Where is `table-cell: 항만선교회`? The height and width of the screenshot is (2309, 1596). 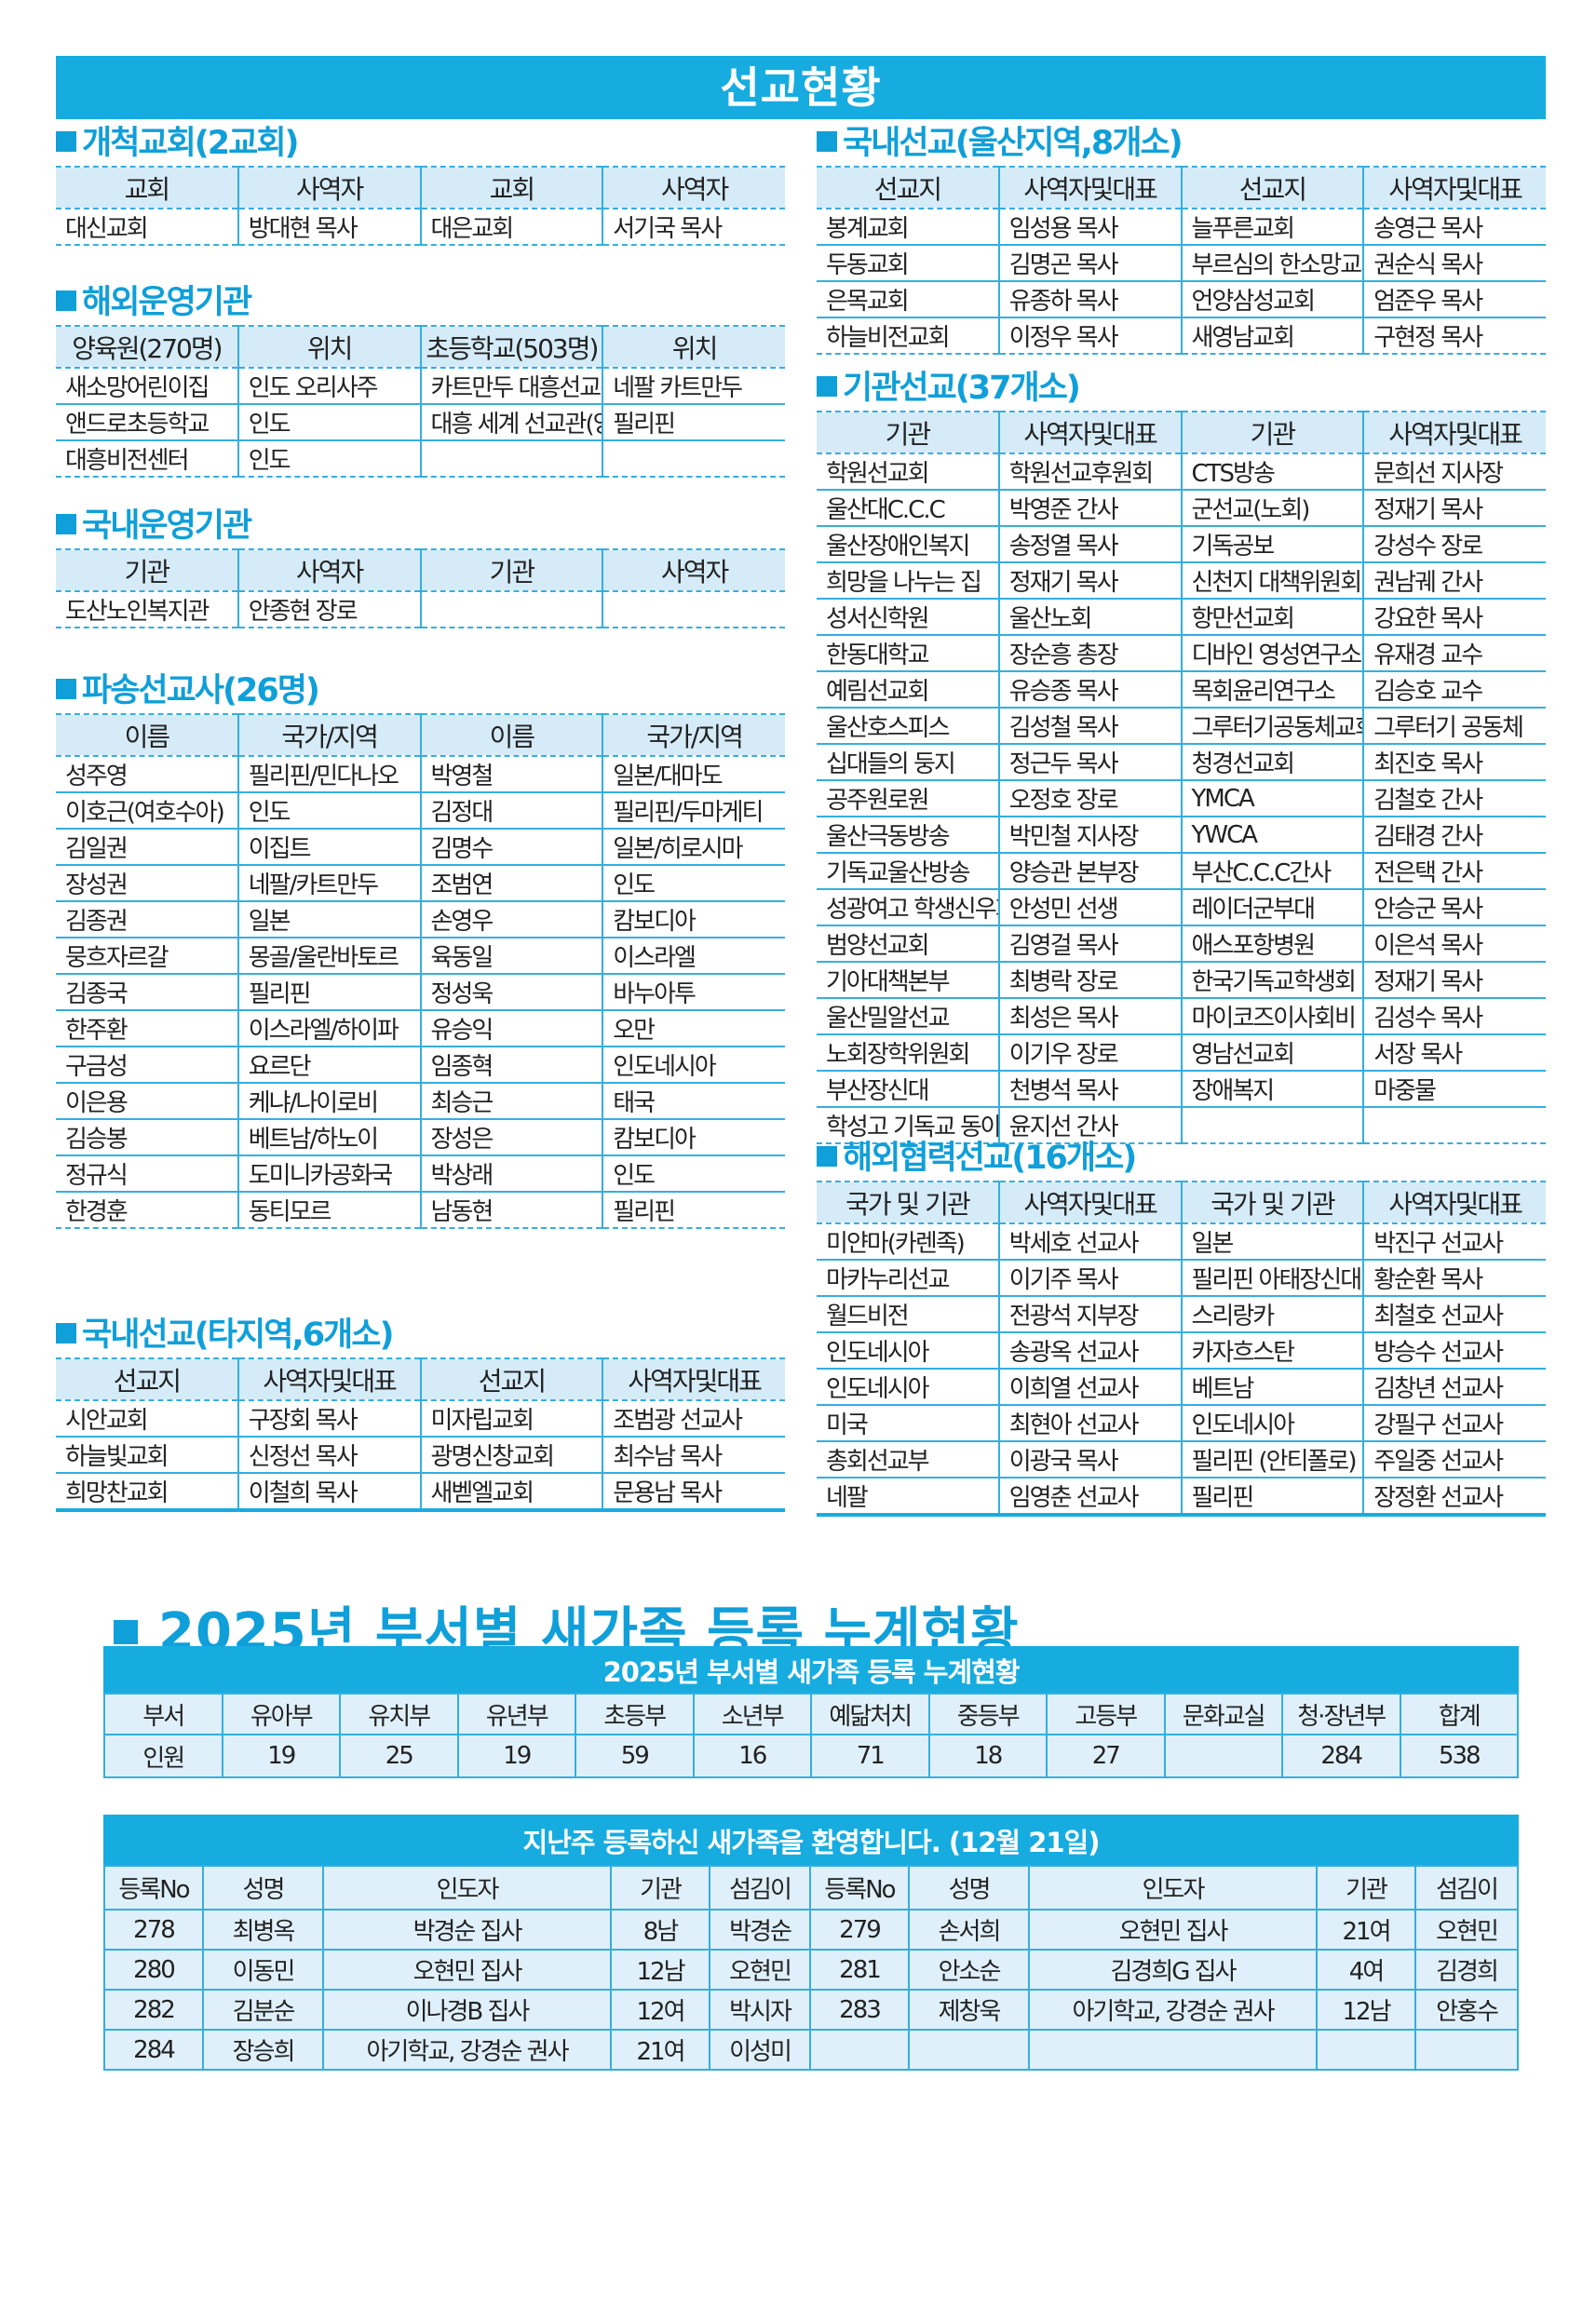
table-cell: 항만선교회 is located at coordinates (1272, 617).